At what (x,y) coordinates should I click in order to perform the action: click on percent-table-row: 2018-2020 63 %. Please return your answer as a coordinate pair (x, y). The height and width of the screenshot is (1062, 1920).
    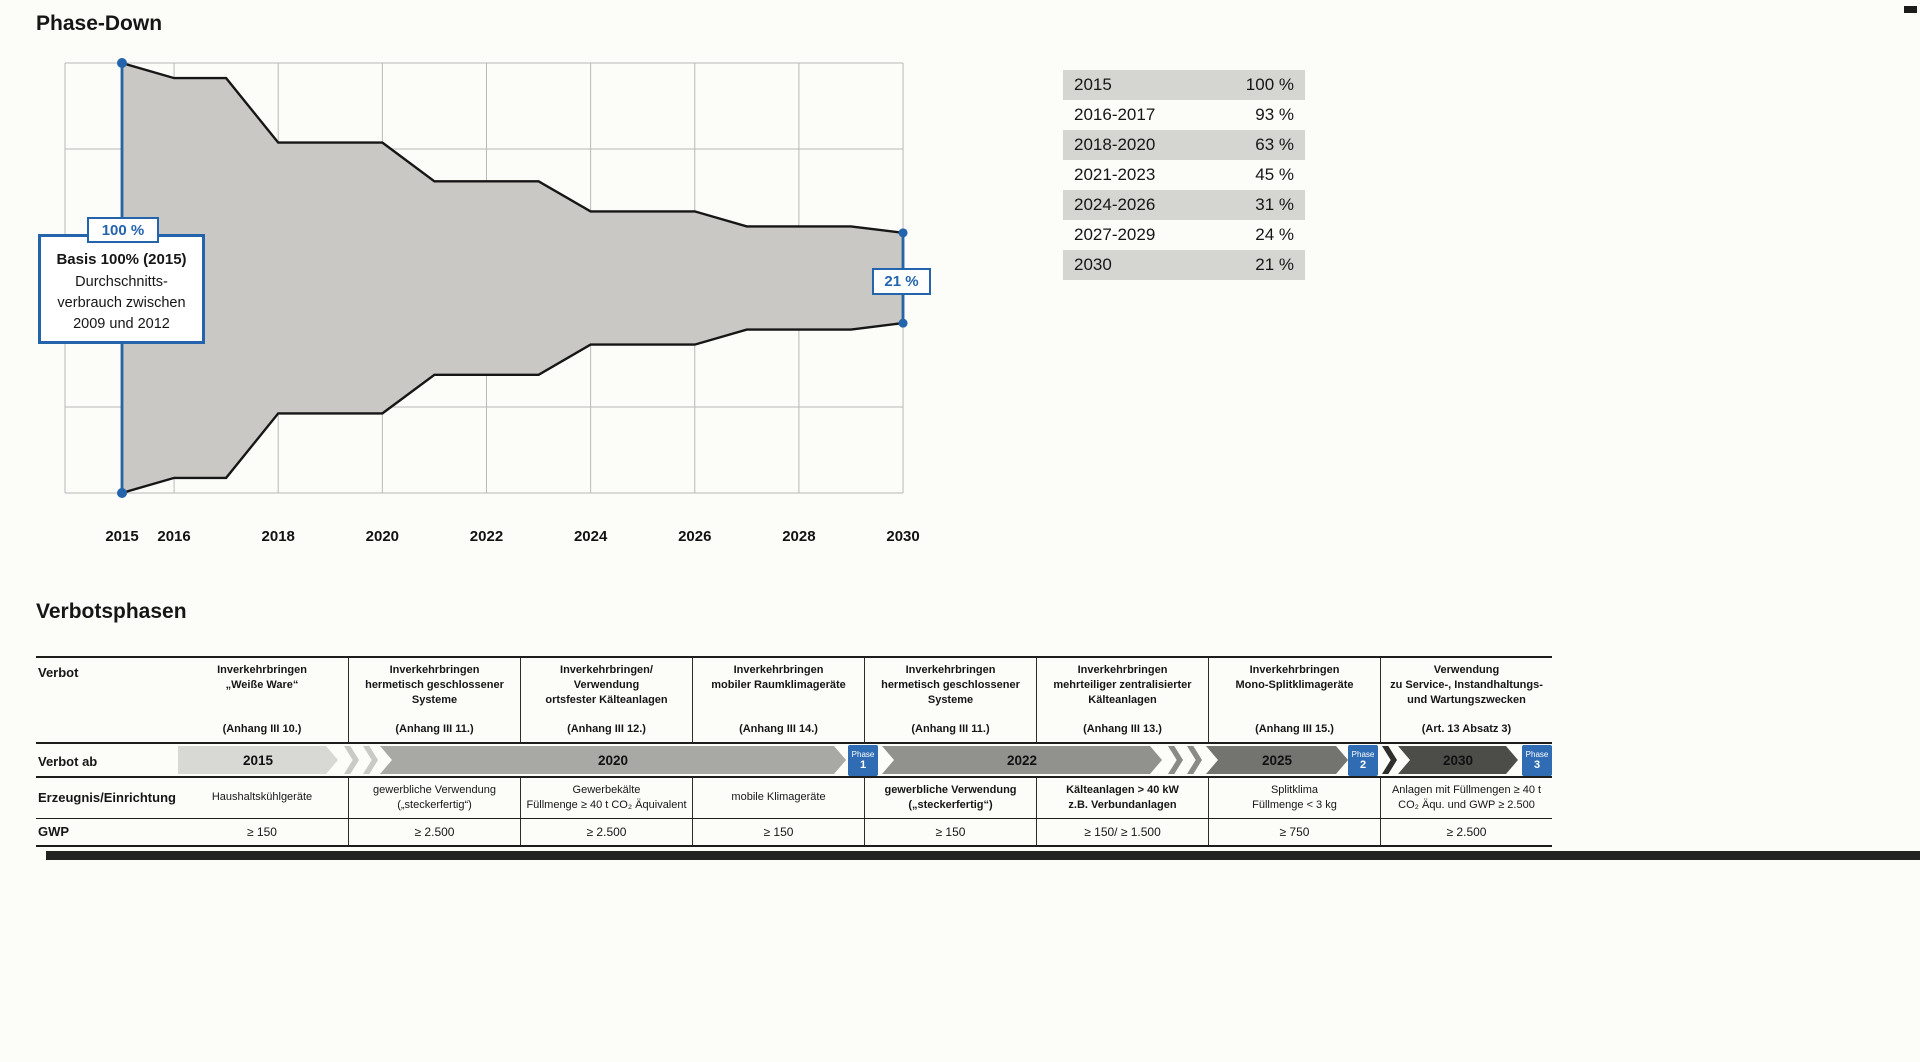
    Looking at the image, I should click on (1184, 145).